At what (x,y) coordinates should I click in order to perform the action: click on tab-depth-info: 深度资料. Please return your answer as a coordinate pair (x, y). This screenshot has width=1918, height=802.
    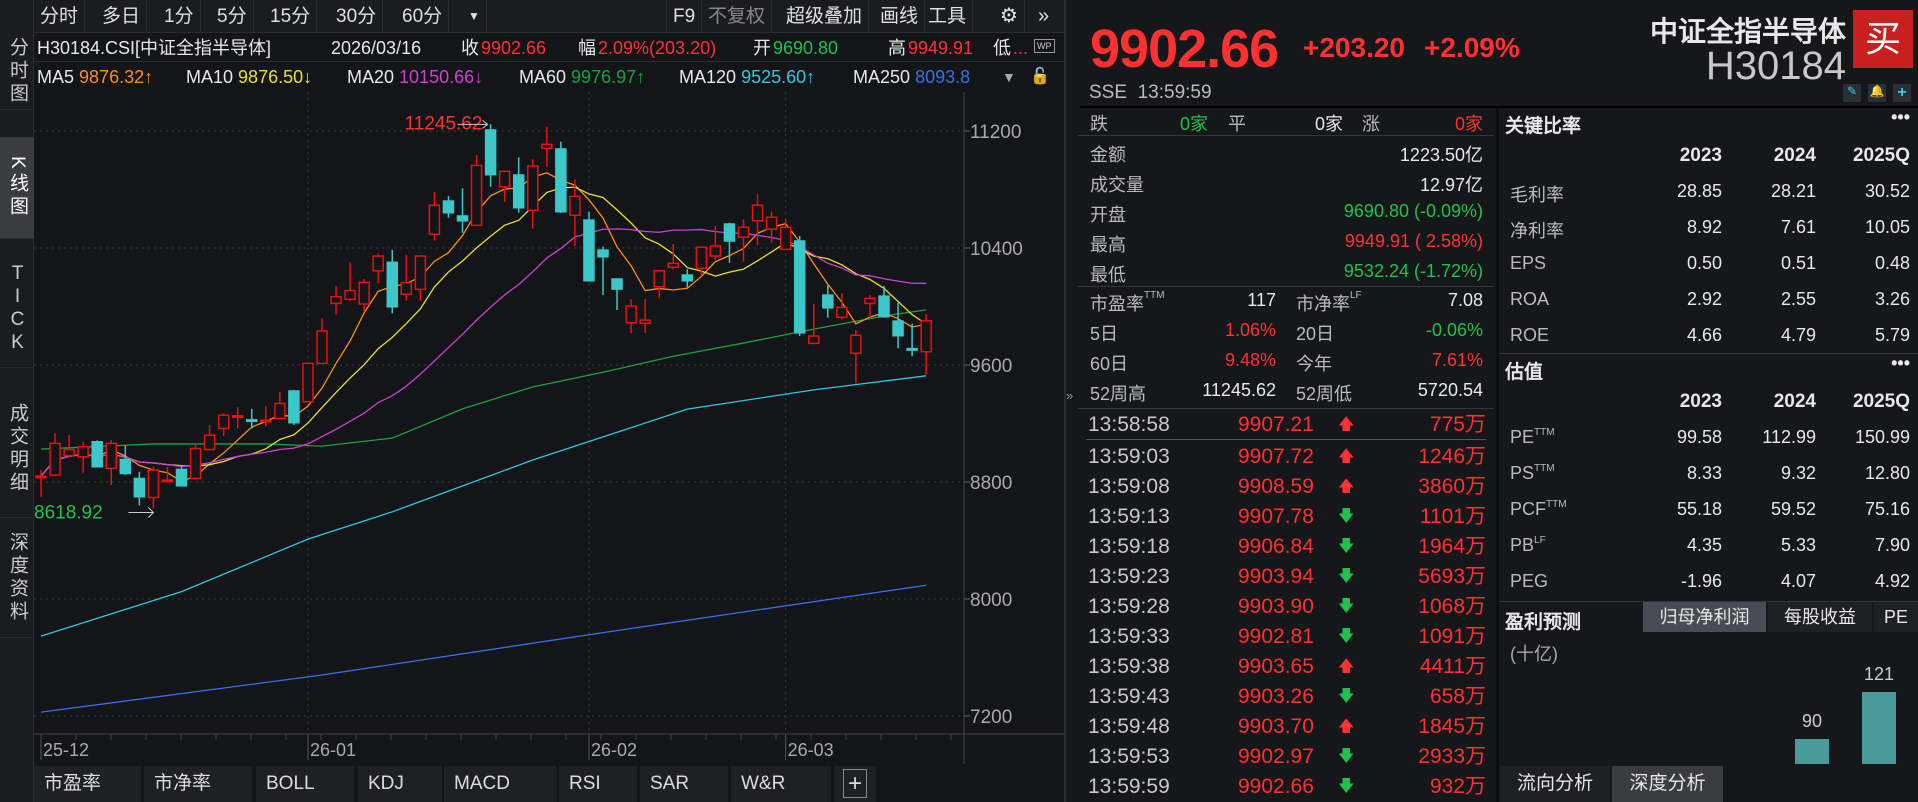
    Looking at the image, I should click on (17, 578).